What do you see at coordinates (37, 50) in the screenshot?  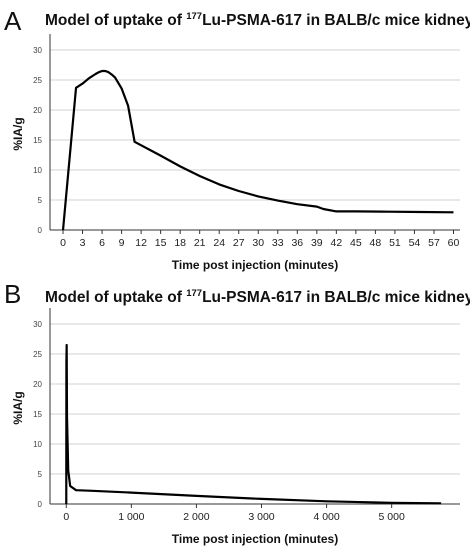 I see `y-tick-label-a: 30` at bounding box center [37, 50].